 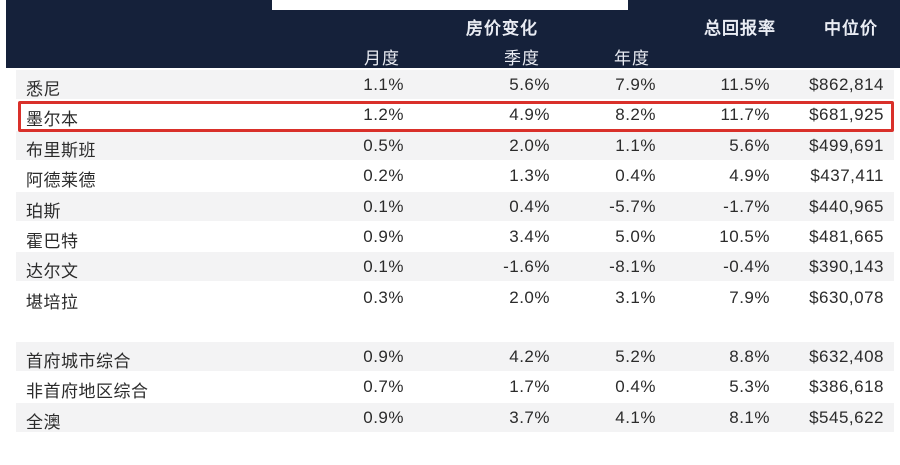 What do you see at coordinates (455, 84) in the screenshot?
I see `table-row: 悉尼 1.1% 5.6% 7.9% 11.5% $862,814` at bounding box center [455, 84].